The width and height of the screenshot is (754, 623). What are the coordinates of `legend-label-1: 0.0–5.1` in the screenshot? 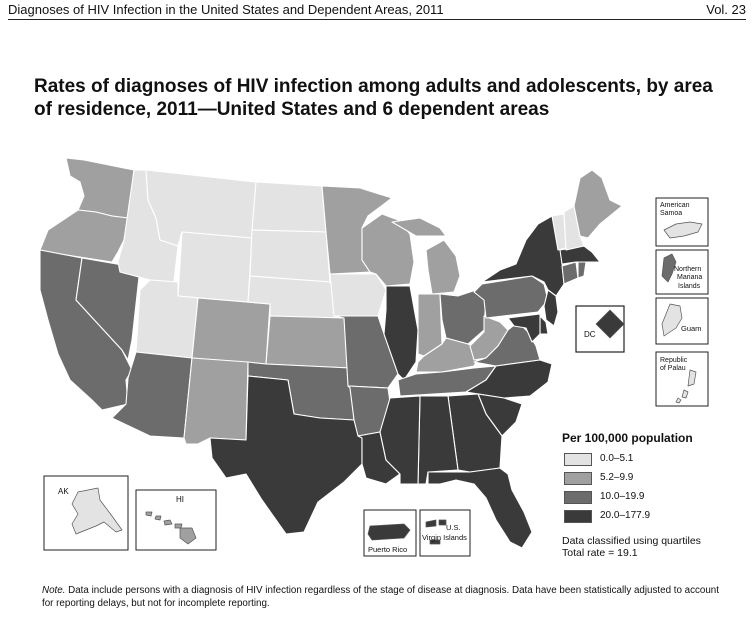 It's located at (617, 458).